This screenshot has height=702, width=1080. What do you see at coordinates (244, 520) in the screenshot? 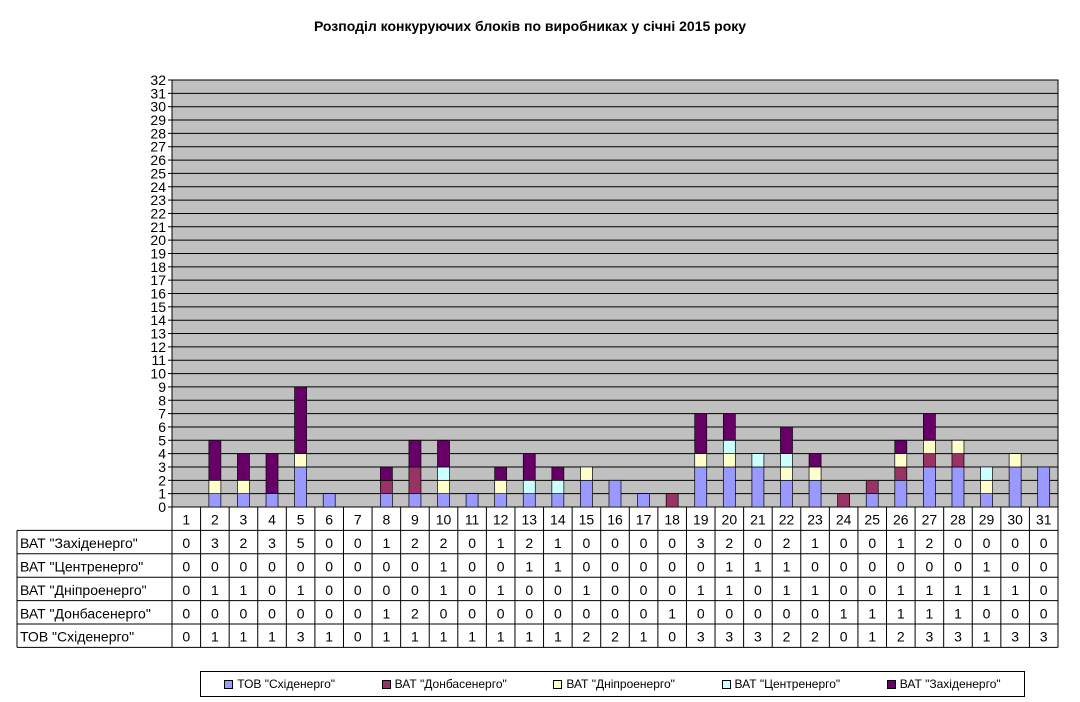
I see `category-label: 3` at bounding box center [244, 520].